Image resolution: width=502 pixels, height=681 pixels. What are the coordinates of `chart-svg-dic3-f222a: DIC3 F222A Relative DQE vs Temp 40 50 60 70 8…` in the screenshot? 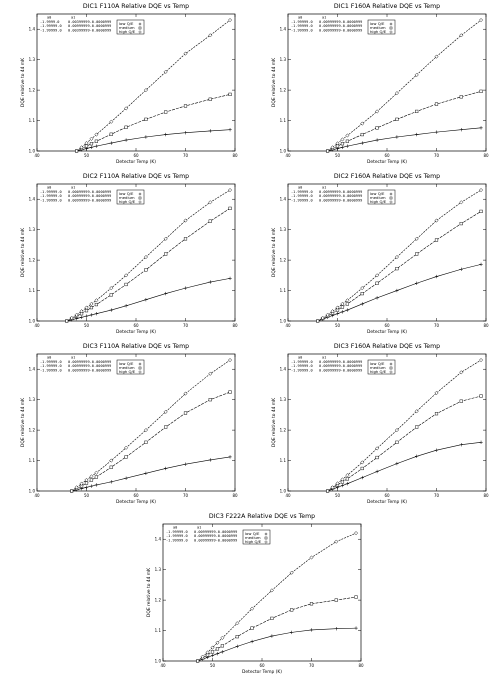 It's located at (255, 594).